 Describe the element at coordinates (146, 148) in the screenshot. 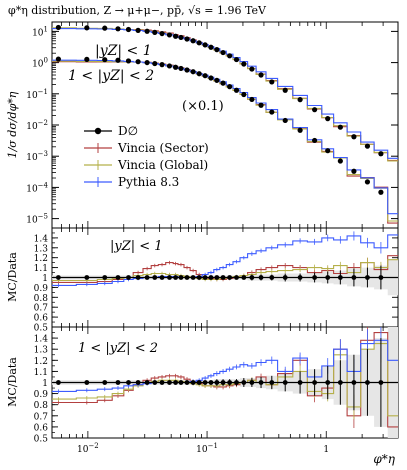

I see `legend-entry-sector: Vincia (Sector)` at that location.